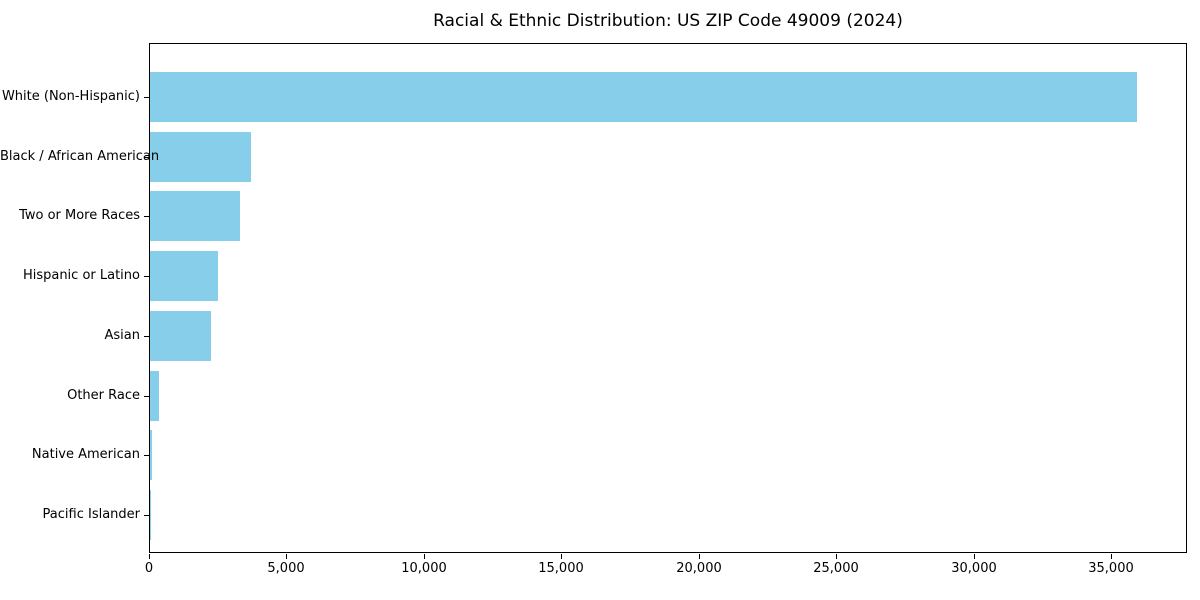 This screenshot has width=1200, height=600. I want to click on x-axis-label: 15,000, so click(561, 568).